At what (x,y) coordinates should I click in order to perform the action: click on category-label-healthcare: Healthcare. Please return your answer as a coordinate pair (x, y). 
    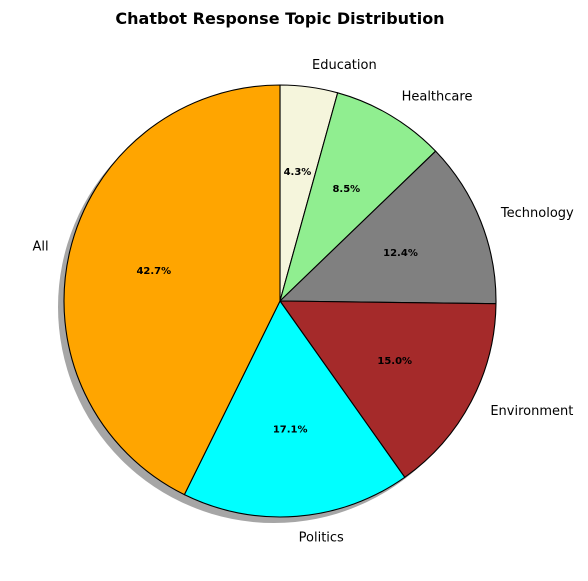
    Looking at the image, I should click on (437, 96).